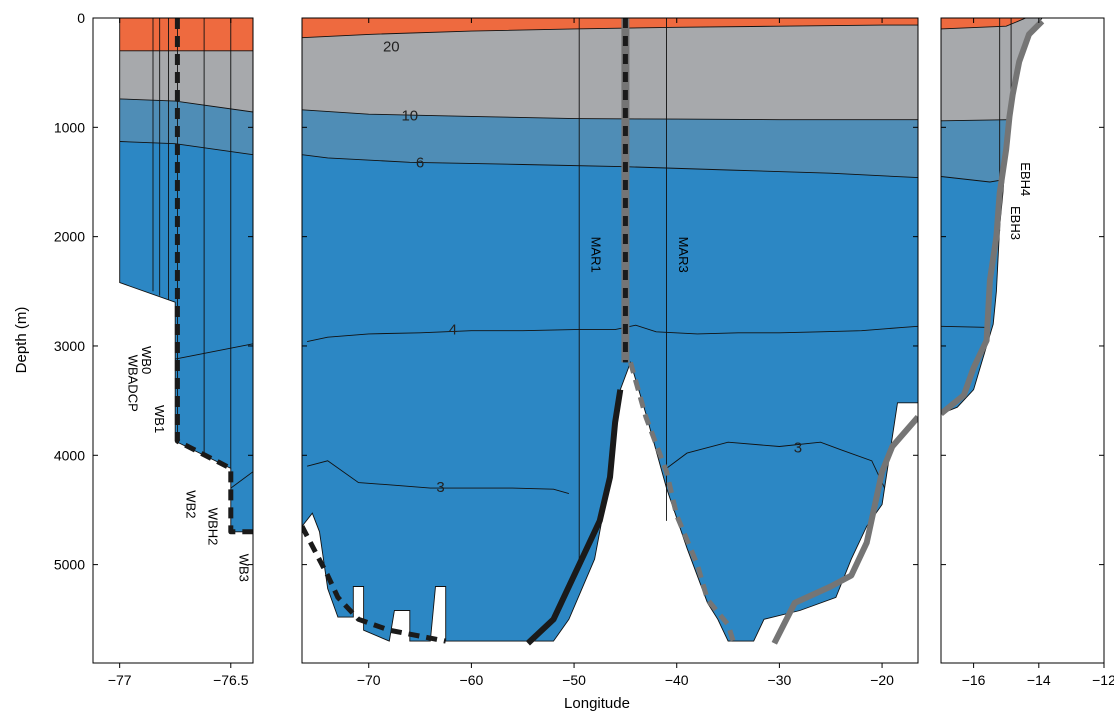  Describe the element at coordinates (1039, 680) in the screenshot. I see `x-tick-label: −14` at that location.